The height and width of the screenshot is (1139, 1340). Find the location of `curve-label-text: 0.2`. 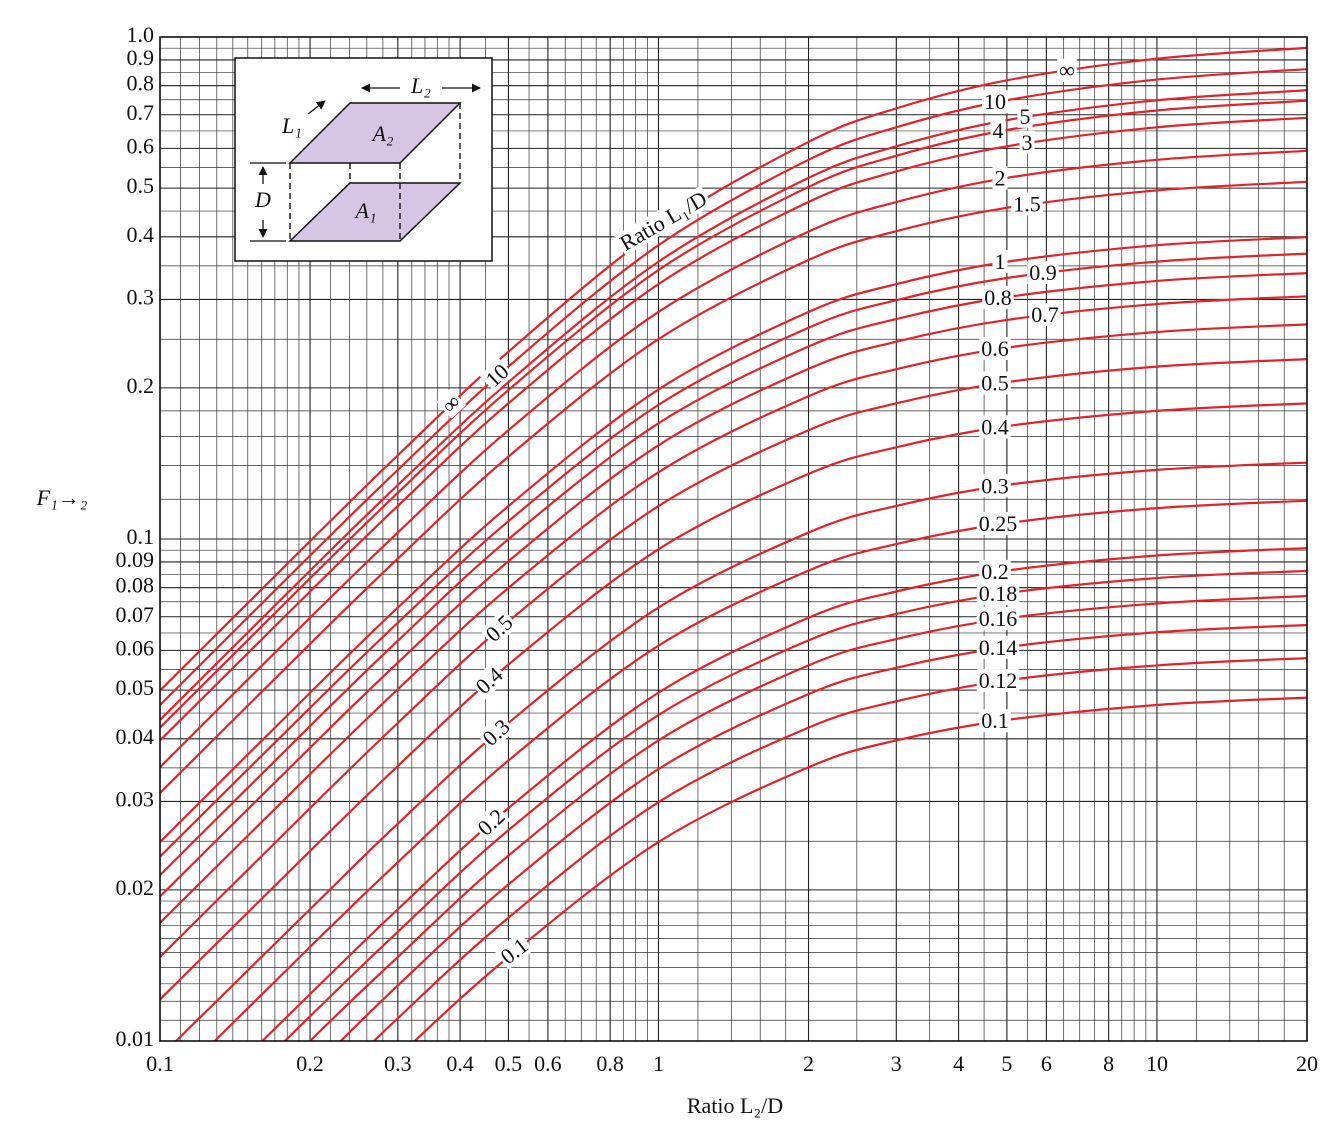

curve-label-text: 0.2 is located at coordinates (995, 571).